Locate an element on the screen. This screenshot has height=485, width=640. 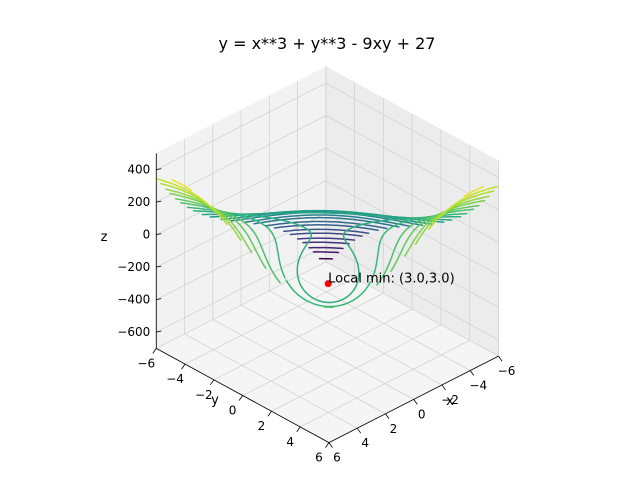
x-tick-label: −2 is located at coordinates (204, 395).